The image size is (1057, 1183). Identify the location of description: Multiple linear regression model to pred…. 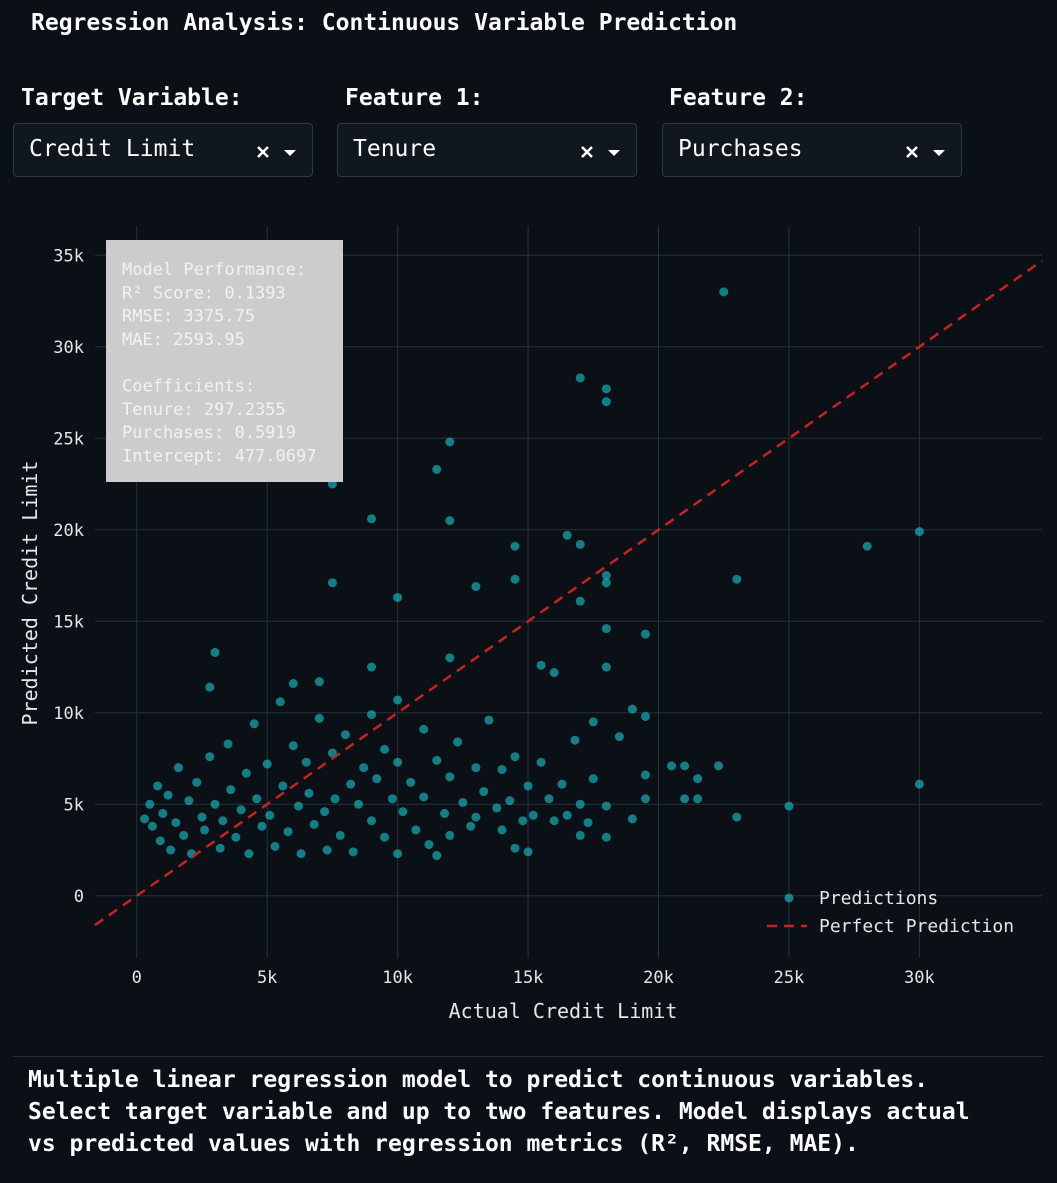
(478, 1080).